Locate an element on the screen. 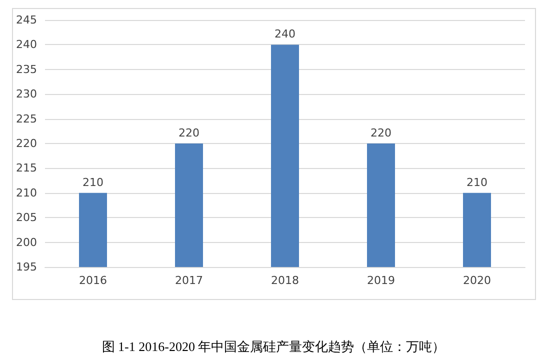  x-tick-label: 2016 is located at coordinates (93, 280).